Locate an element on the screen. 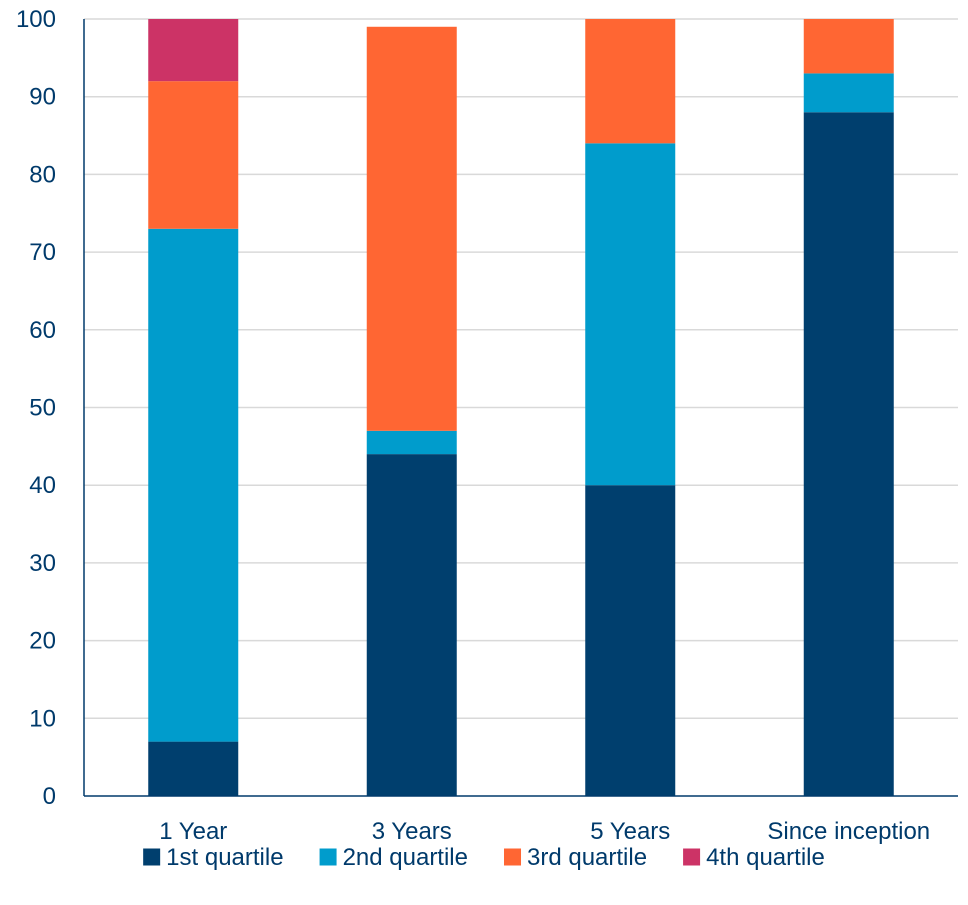  y-tick-label: 0 is located at coordinates (49, 796).